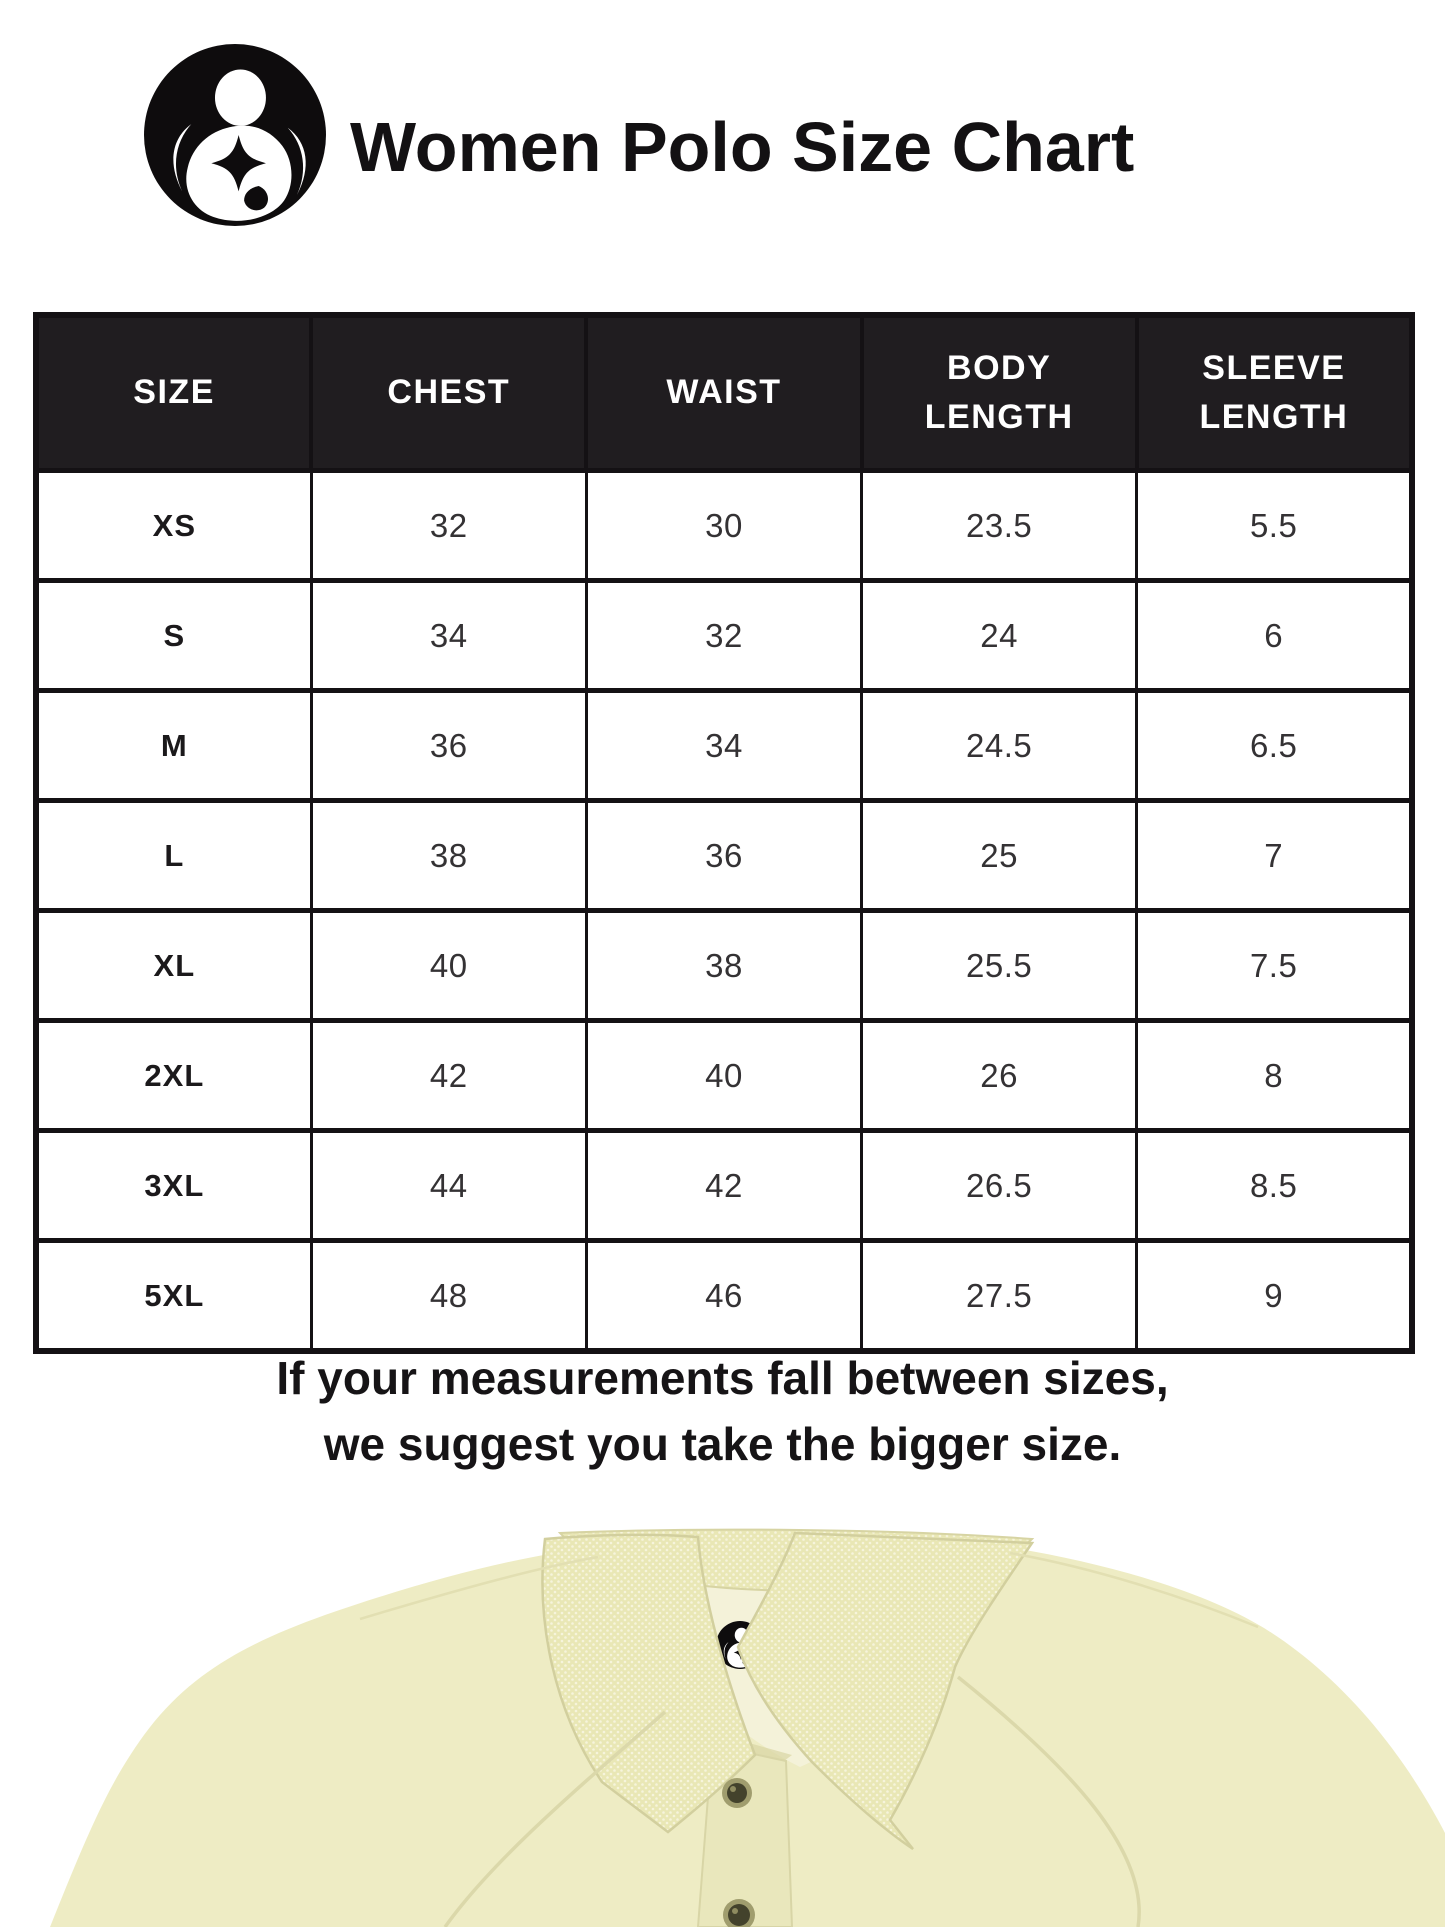 The height and width of the screenshot is (1927, 1445). What do you see at coordinates (448, 1075) in the screenshot?
I see `cell-chest: 42` at bounding box center [448, 1075].